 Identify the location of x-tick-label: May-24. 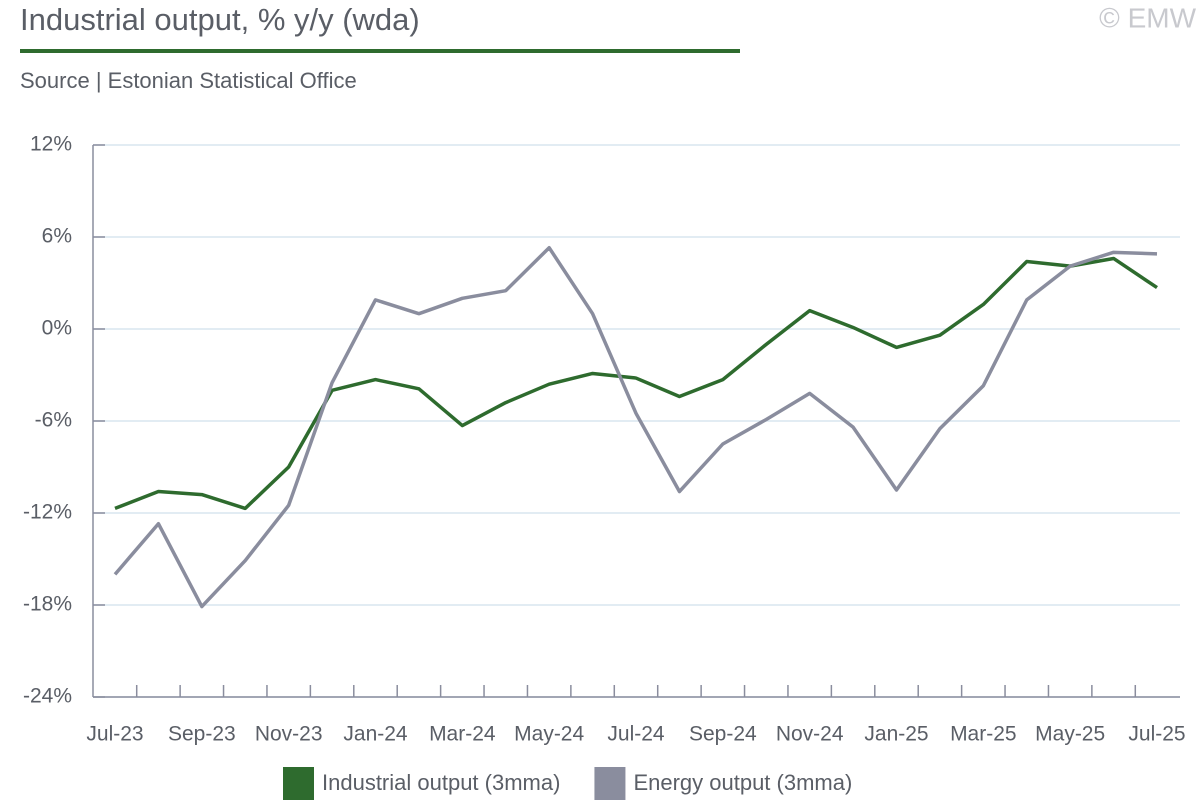
(549, 734).